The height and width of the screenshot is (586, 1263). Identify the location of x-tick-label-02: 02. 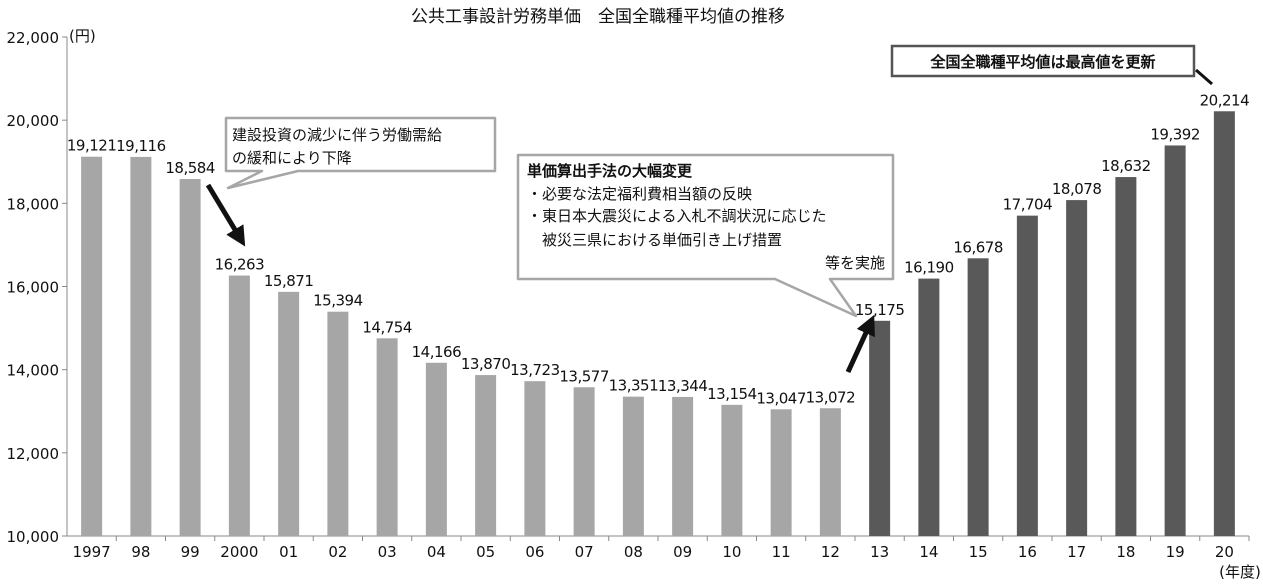
(337, 552).